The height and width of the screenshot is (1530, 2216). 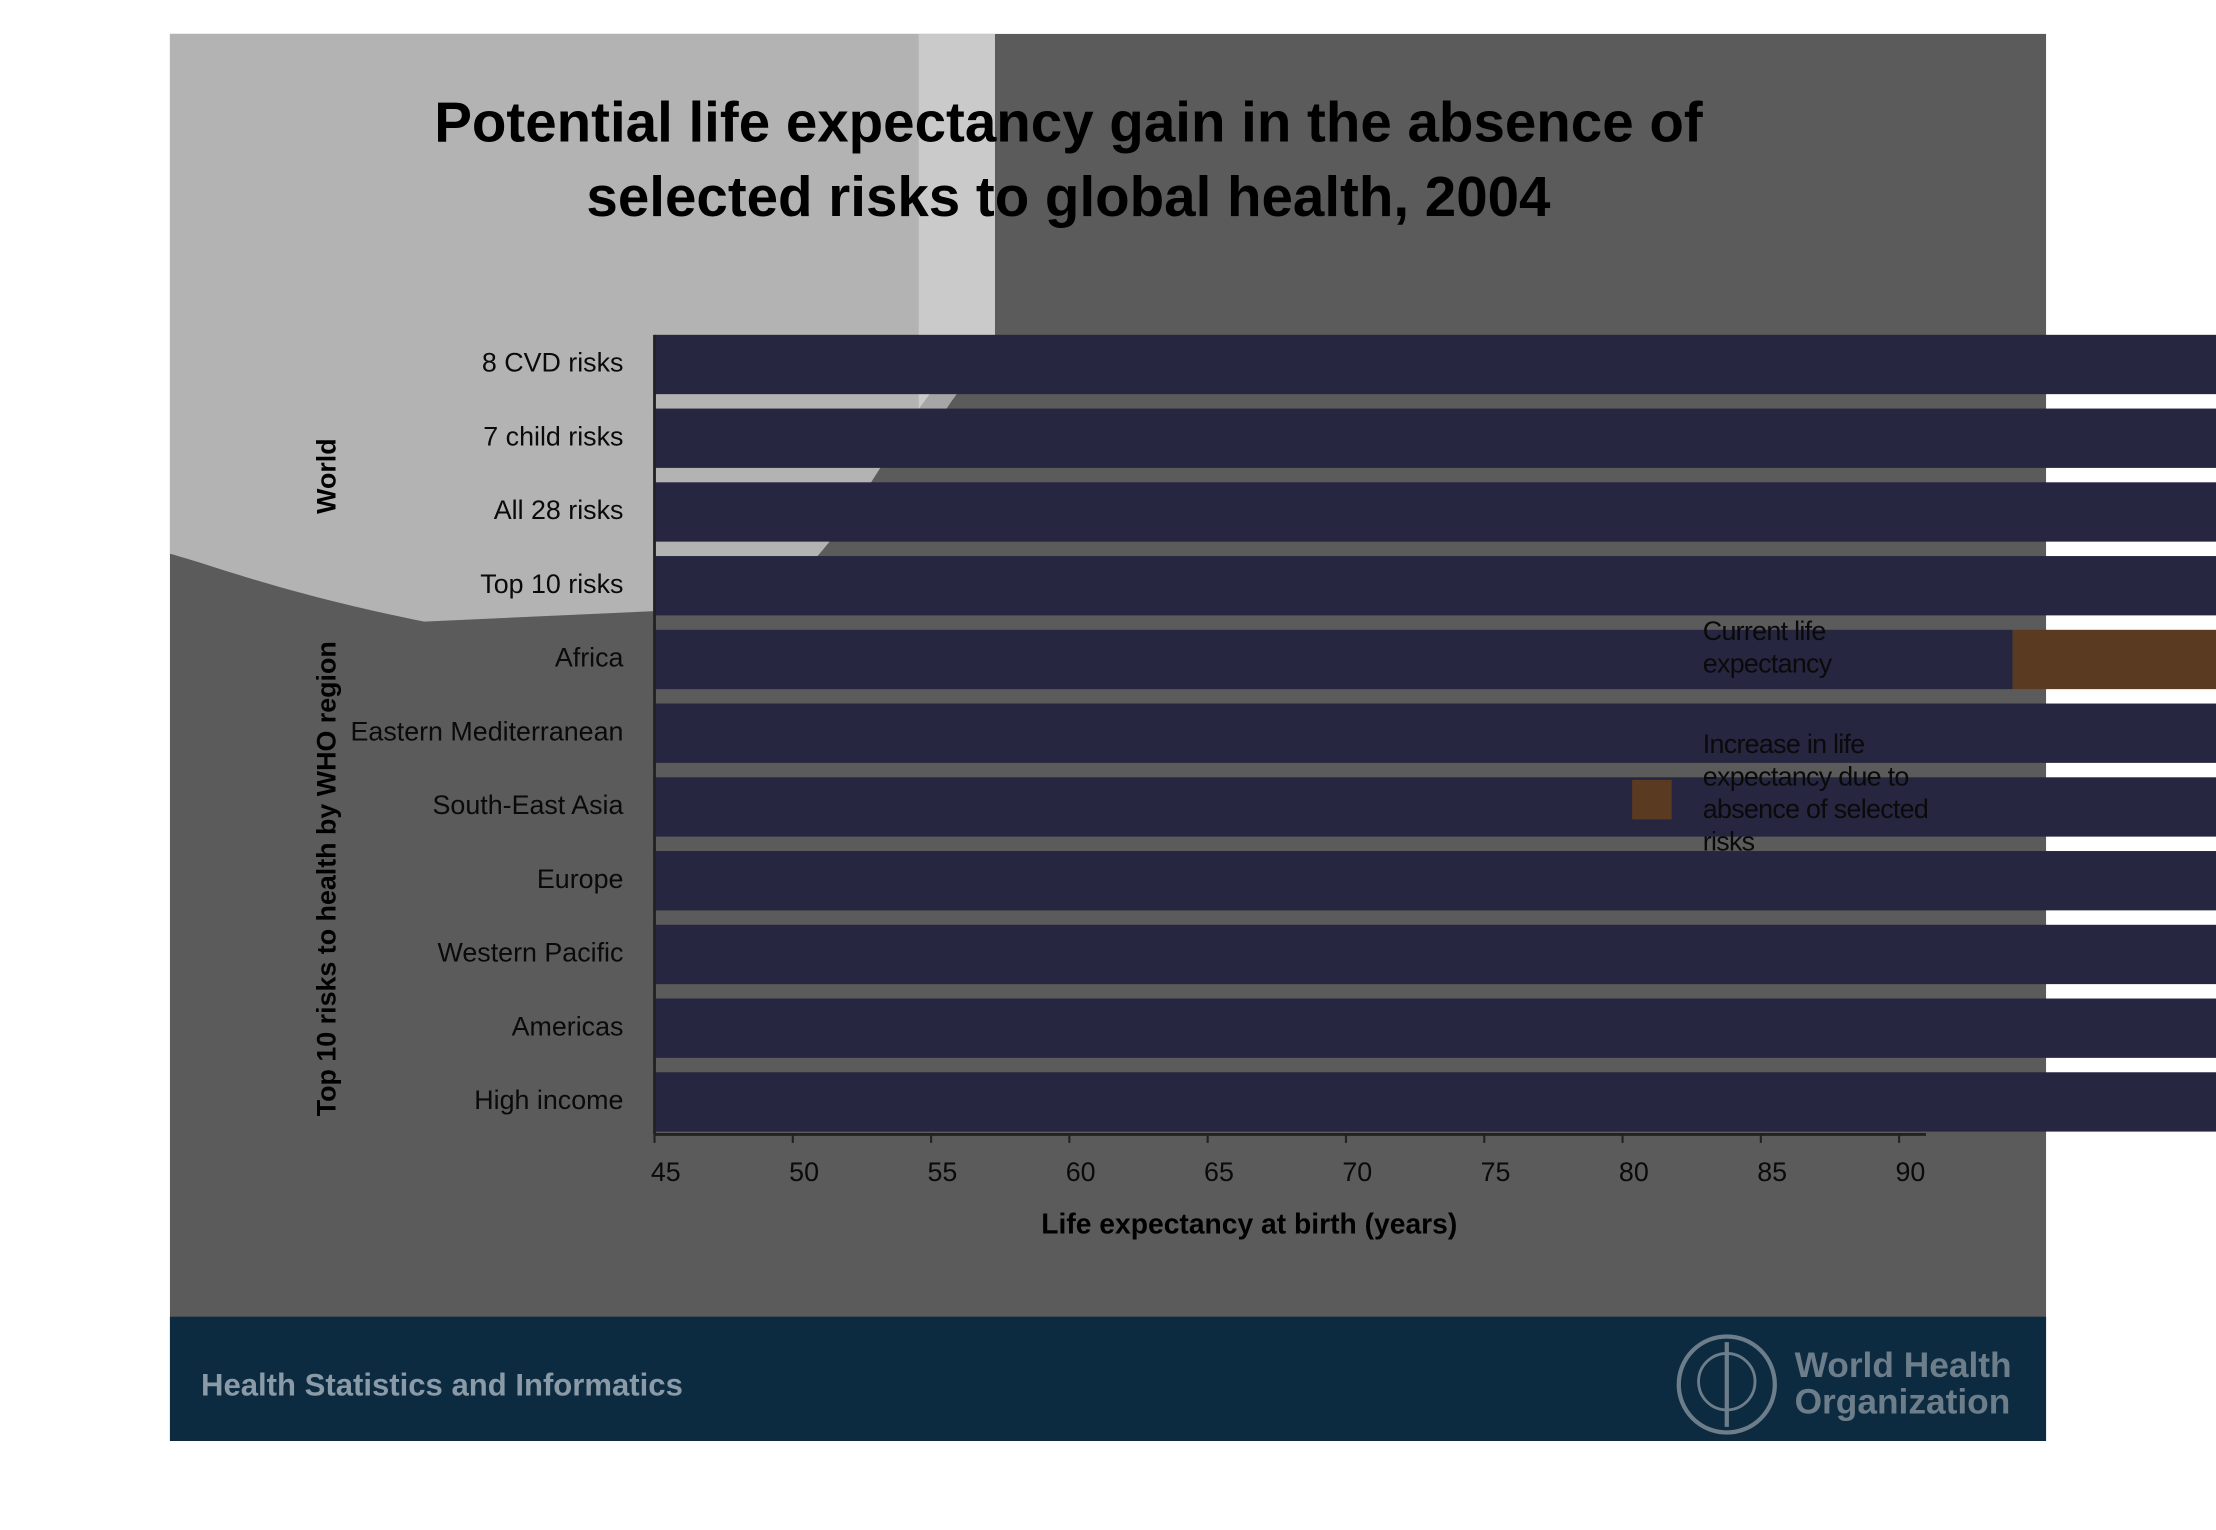 I want to click on y-tick-label: Africa, so click(x=589, y=658).